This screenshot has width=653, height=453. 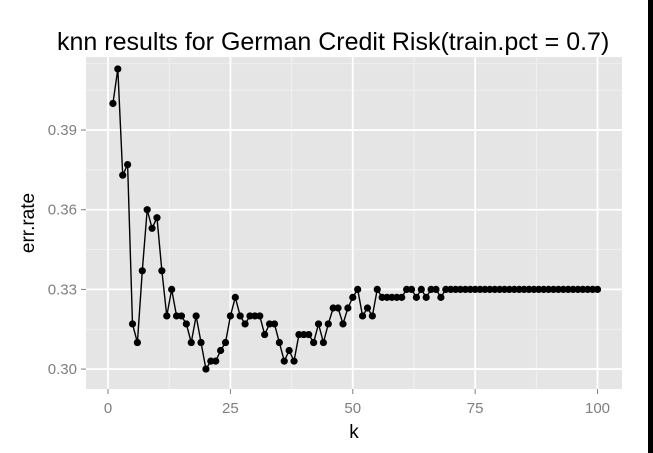 I want to click on y-tick-label: 0.36, so click(x=62, y=210).